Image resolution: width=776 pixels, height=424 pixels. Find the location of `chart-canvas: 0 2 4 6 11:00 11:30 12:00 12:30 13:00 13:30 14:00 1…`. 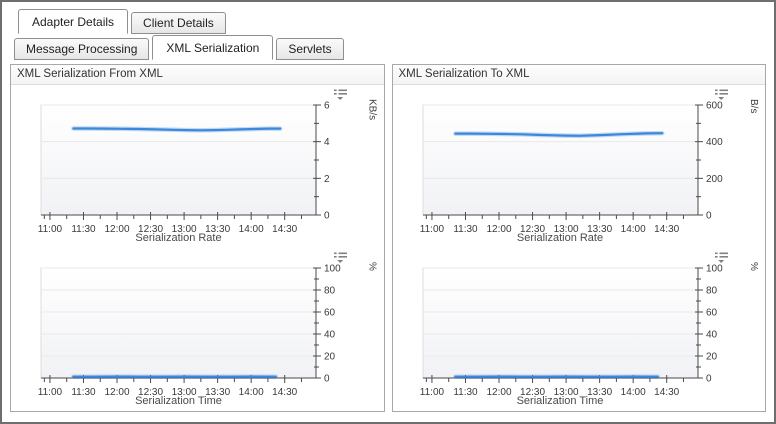

chart-canvas: 0 2 4 6 11:00 11:30 12:00 12:30 13:00 13:30 14:00 1… is located at coordinates (184, 168).